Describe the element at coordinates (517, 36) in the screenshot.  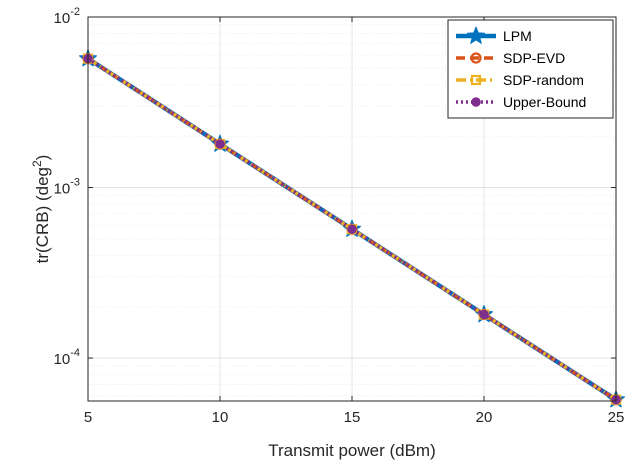
I see `legend-label-lpm: LPM` at that location.